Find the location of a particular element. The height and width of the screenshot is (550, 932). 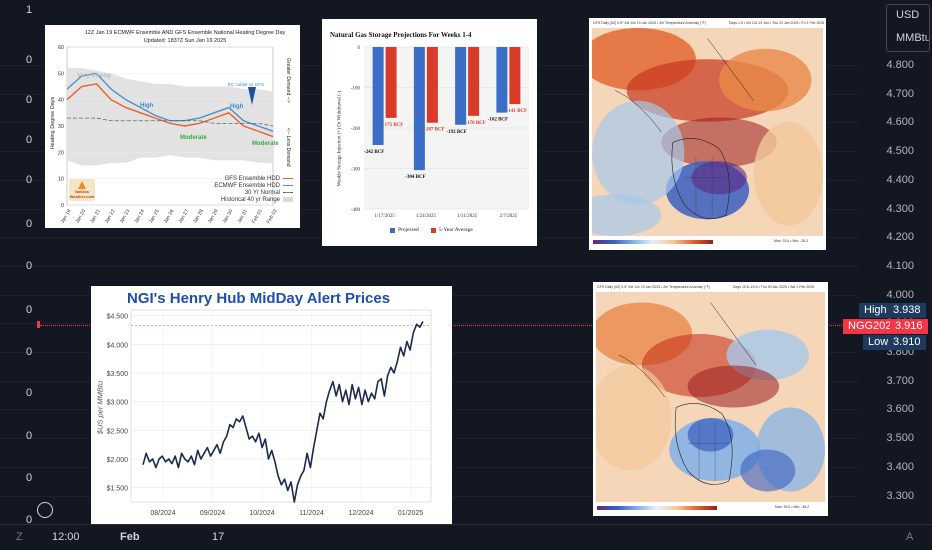

price-tick: 4.000 is located at coordinates (900, 294).